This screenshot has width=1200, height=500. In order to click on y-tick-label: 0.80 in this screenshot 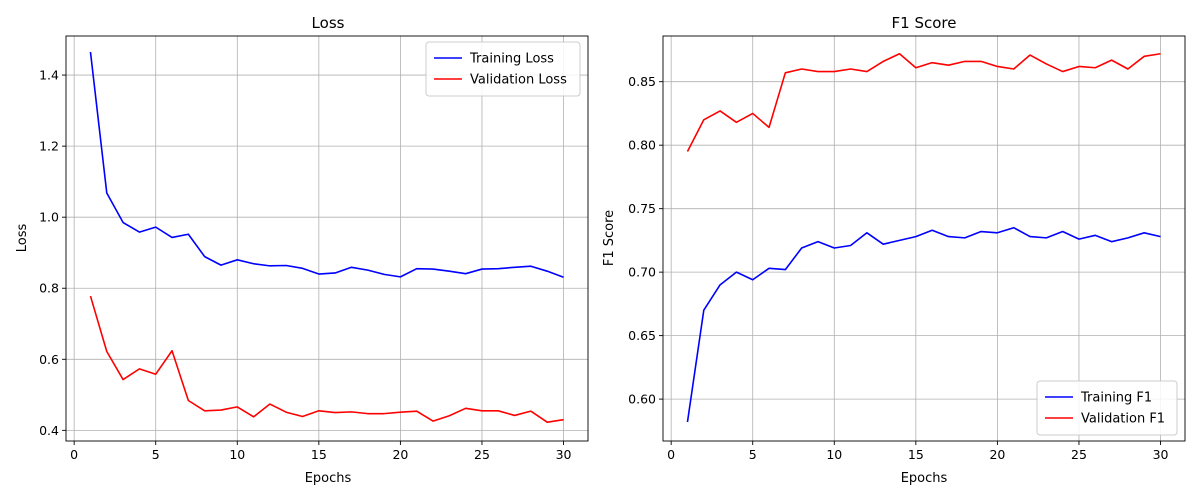, I will do `click(642, 145)`.